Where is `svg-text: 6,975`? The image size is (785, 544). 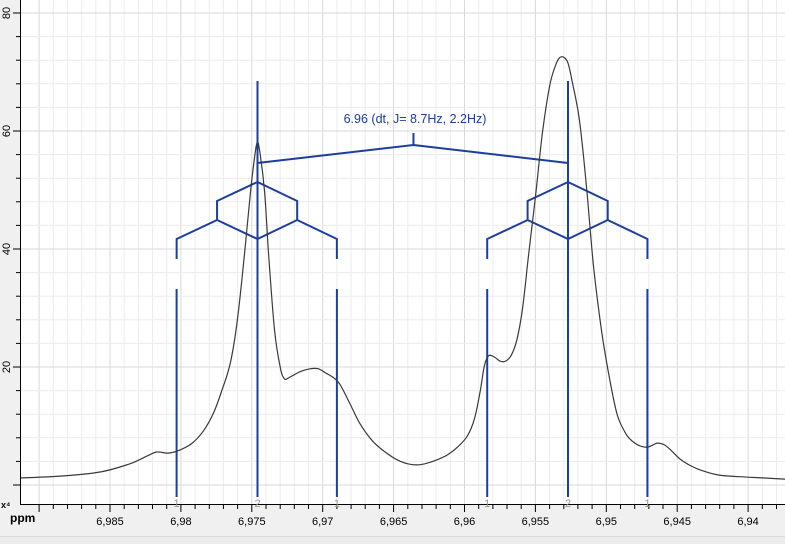 svg-text: 6,975 is located at coordinates (252, 522).